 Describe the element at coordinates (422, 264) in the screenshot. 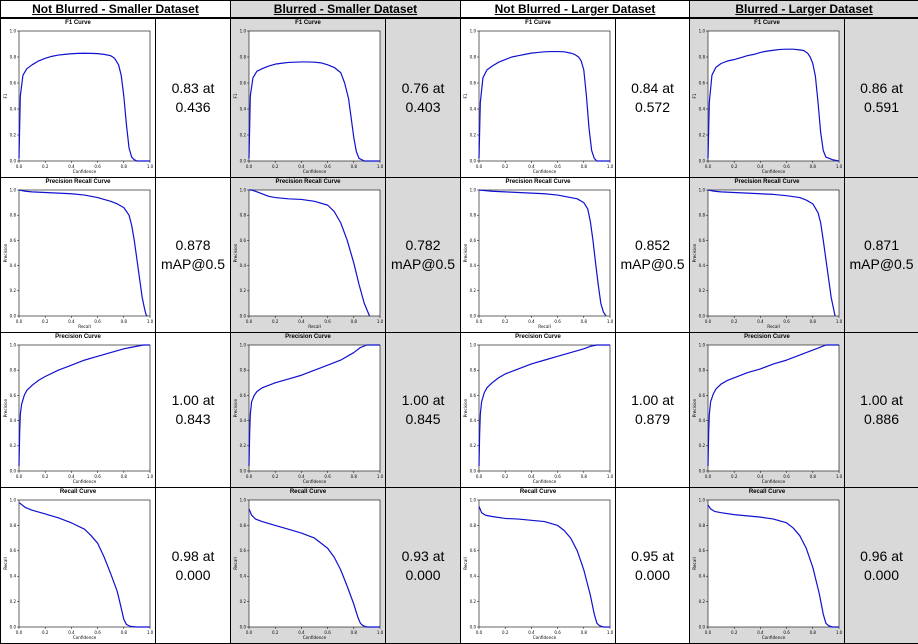

I see `metric-line: mAP@0.5` at that location.